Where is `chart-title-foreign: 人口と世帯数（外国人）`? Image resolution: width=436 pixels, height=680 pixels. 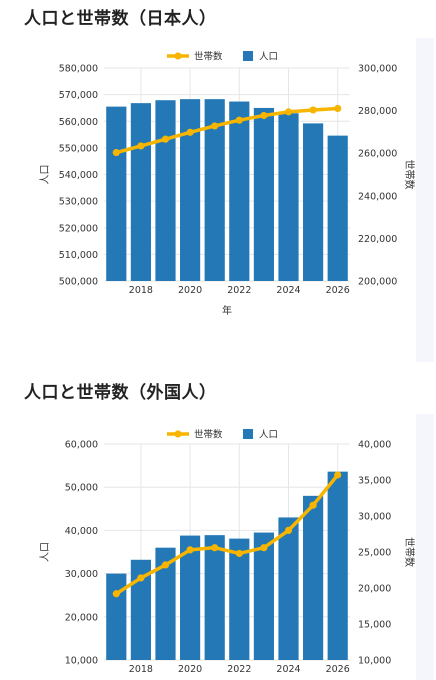
chart-title-foreign: 人口と世帯数（外国人） is located at coordinates (120, 393).